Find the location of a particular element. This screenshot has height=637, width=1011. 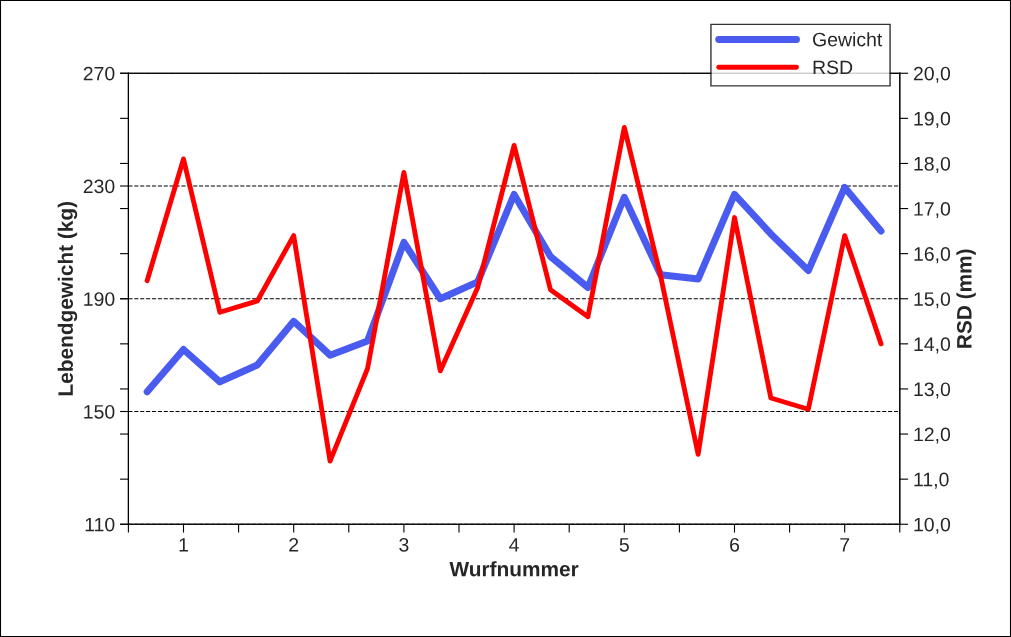

x-tick-label: 7 is located at coordinates (845, 545).